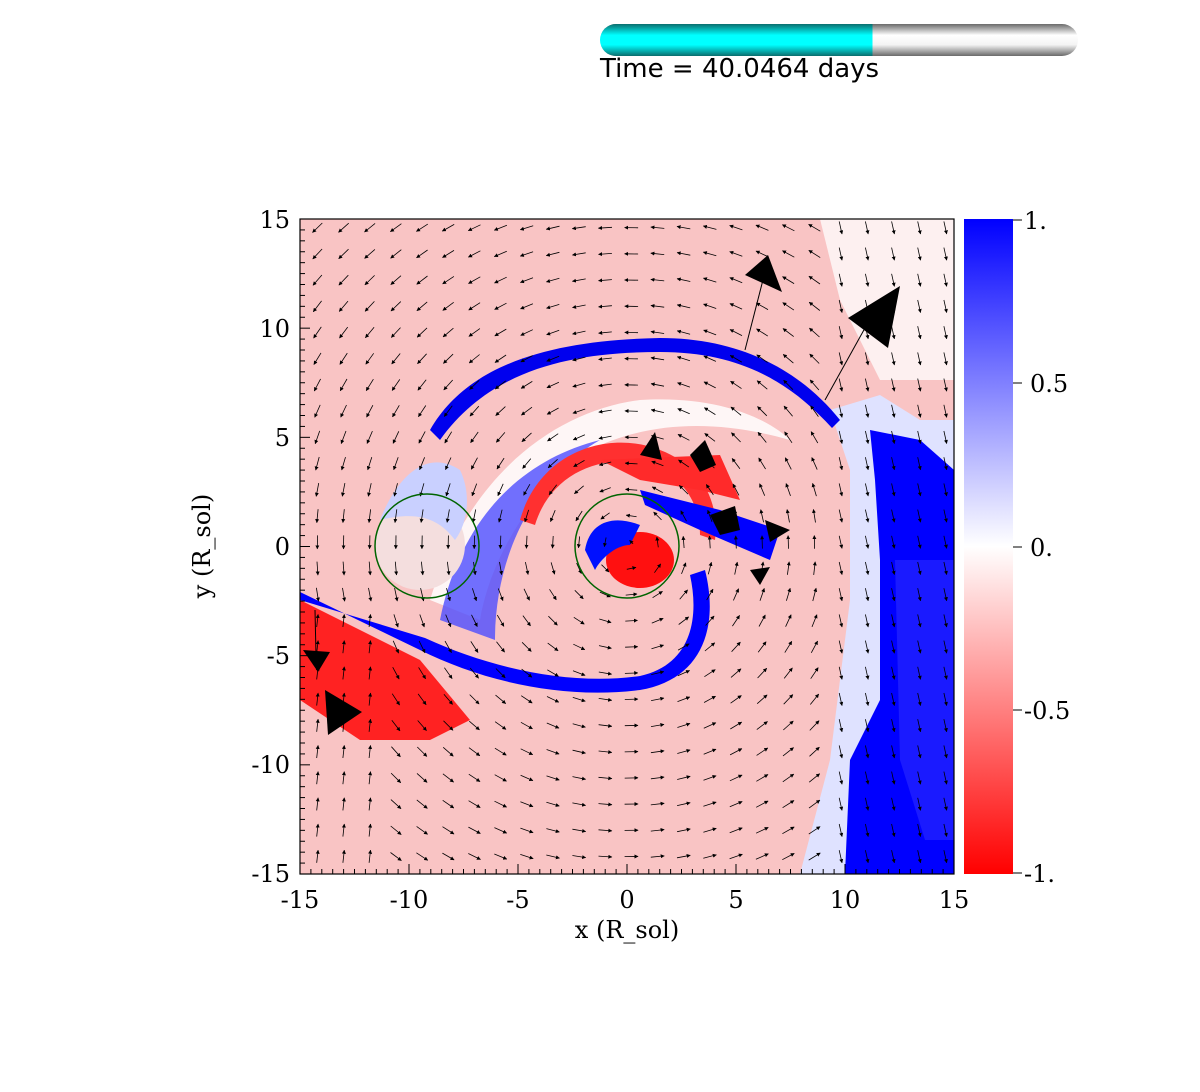 This screenshot has height=1092, width=1200. Describe the element at coordinates (1035, 221) in the screenshot. I see `colorbar-tick-label: 1.` at that location.